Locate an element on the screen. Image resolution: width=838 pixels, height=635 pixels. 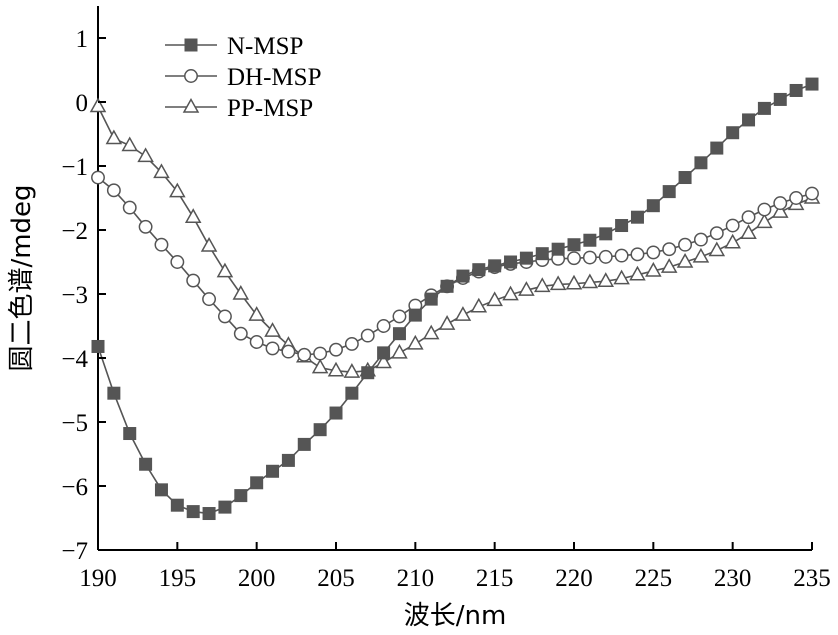
x-tick-label: 220 is located at coordinates (574, 578).